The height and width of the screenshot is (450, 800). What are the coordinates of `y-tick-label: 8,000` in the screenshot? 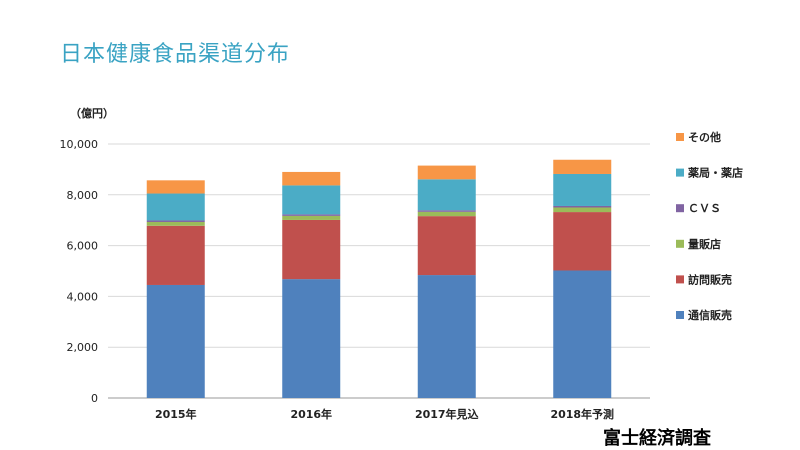 It's located at (83, 195).